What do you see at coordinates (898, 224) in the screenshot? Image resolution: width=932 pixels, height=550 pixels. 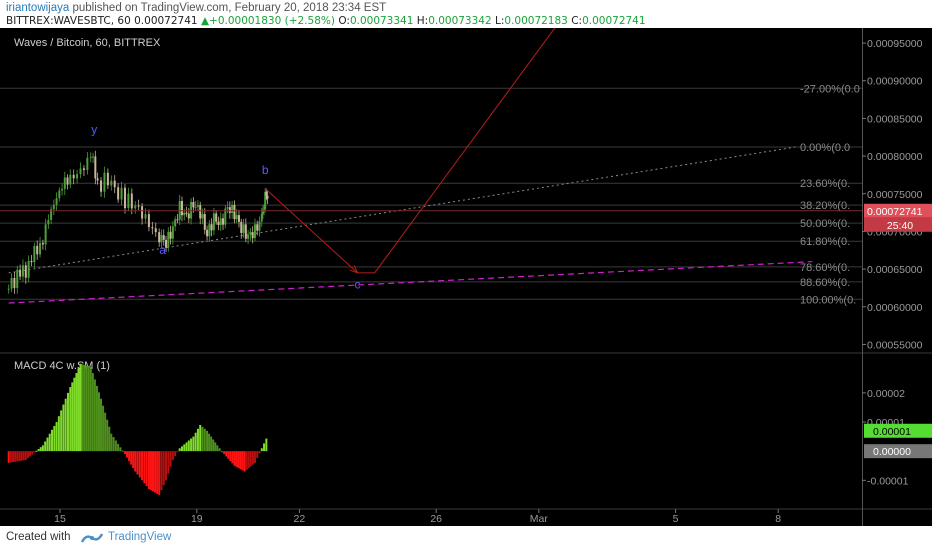 I see `countdown-badge` at bounding box center [898, 224].